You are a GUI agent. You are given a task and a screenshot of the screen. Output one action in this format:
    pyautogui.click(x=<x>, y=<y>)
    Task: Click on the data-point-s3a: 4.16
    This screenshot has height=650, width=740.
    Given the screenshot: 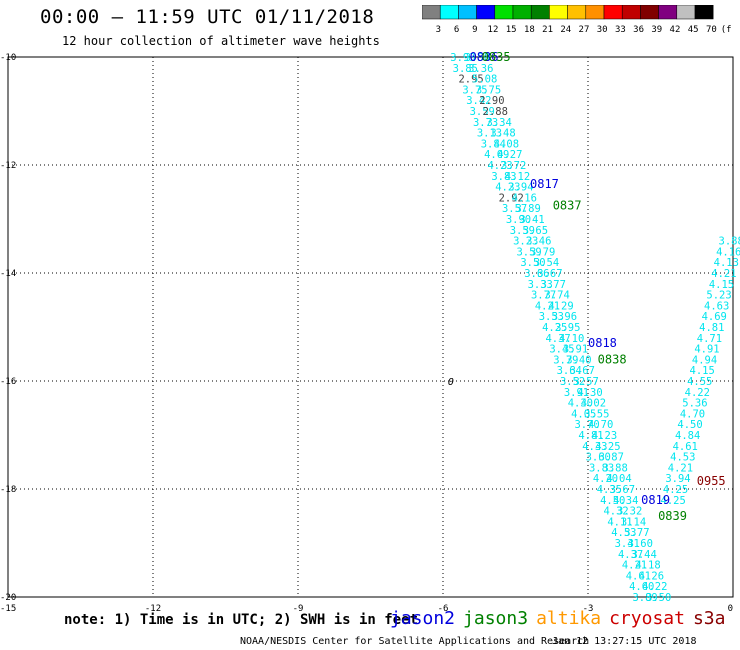 What is the action you would take?
    pyautogui.click(x=728, y=252)
    